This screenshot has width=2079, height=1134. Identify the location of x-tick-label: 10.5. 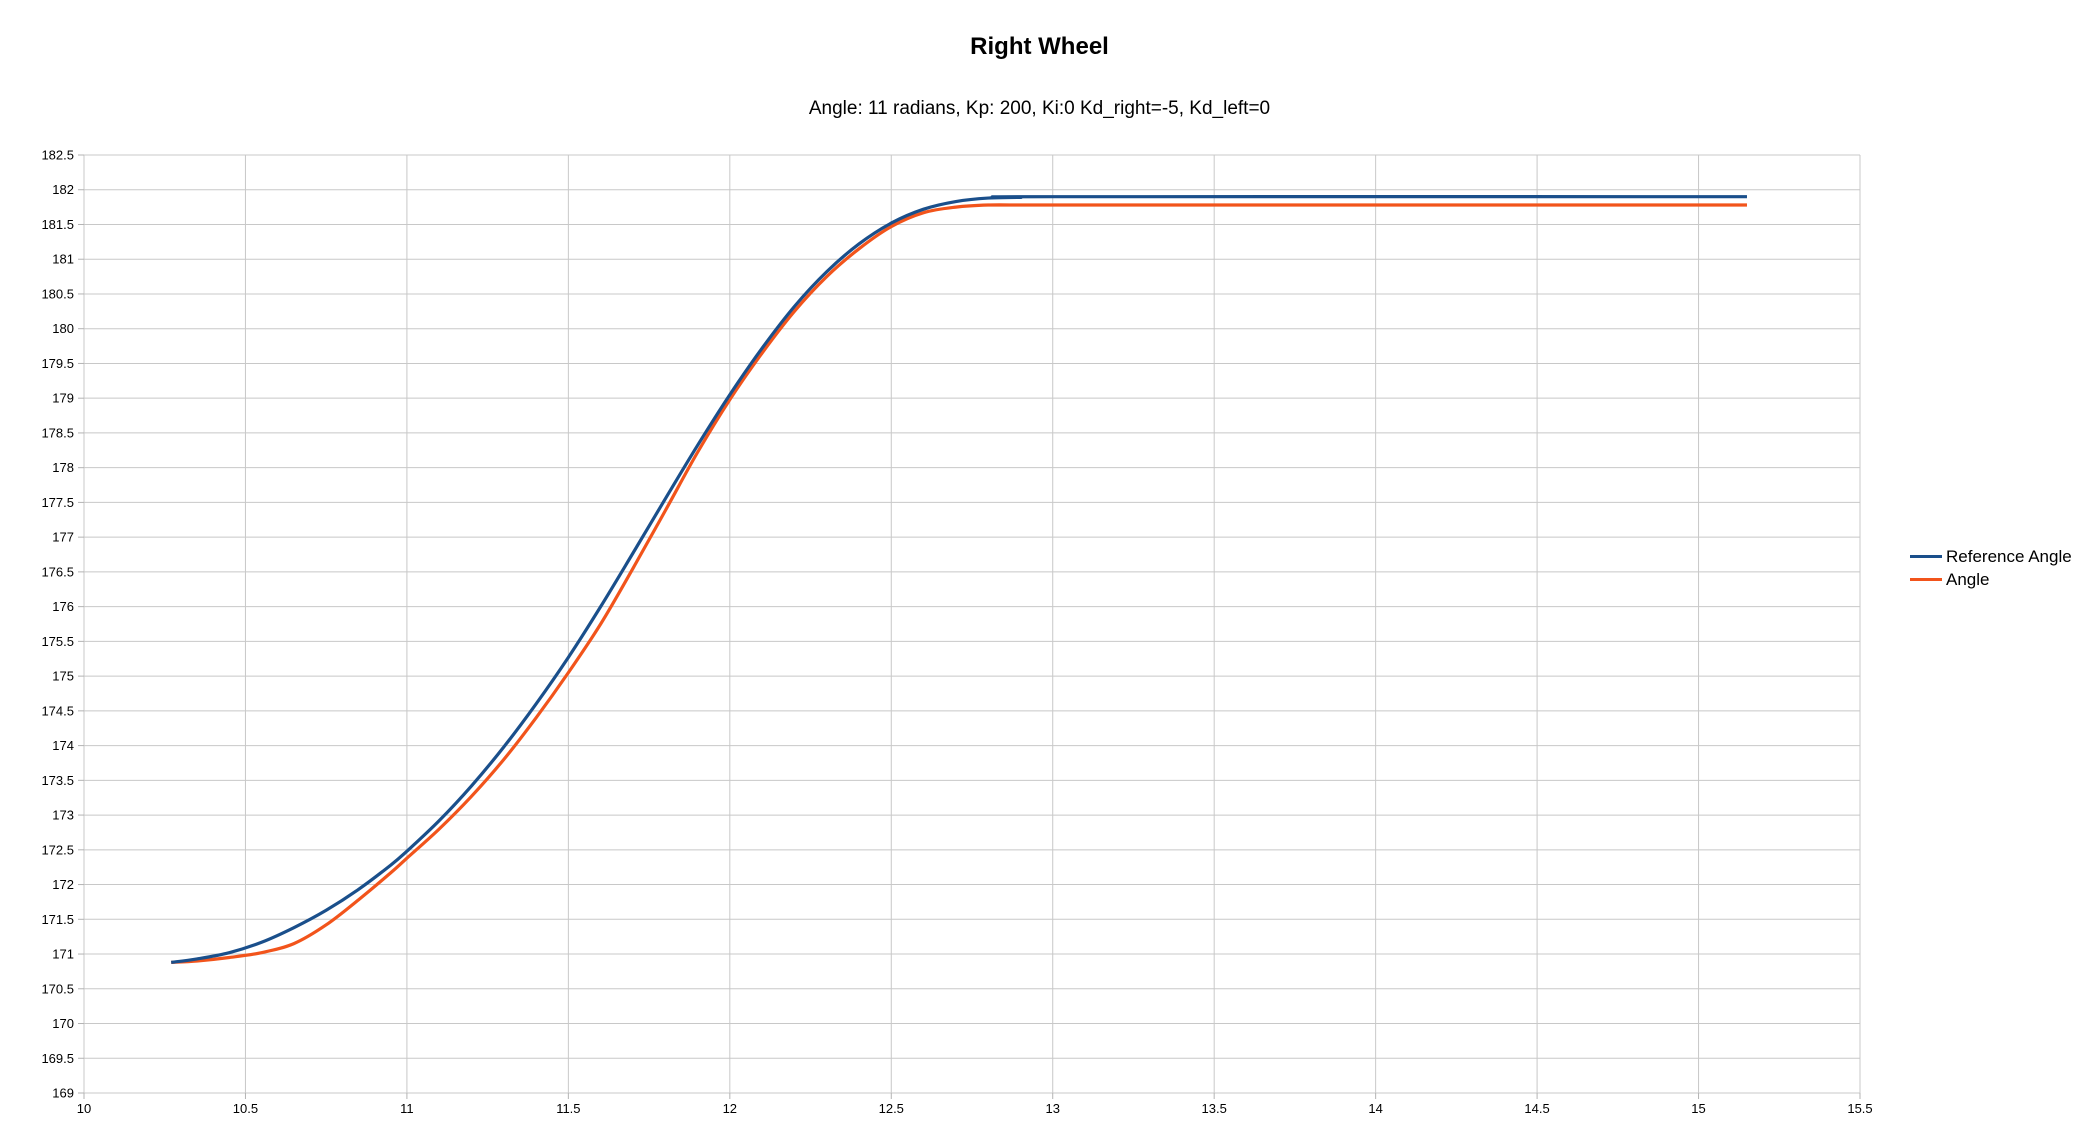
(245, 1108).